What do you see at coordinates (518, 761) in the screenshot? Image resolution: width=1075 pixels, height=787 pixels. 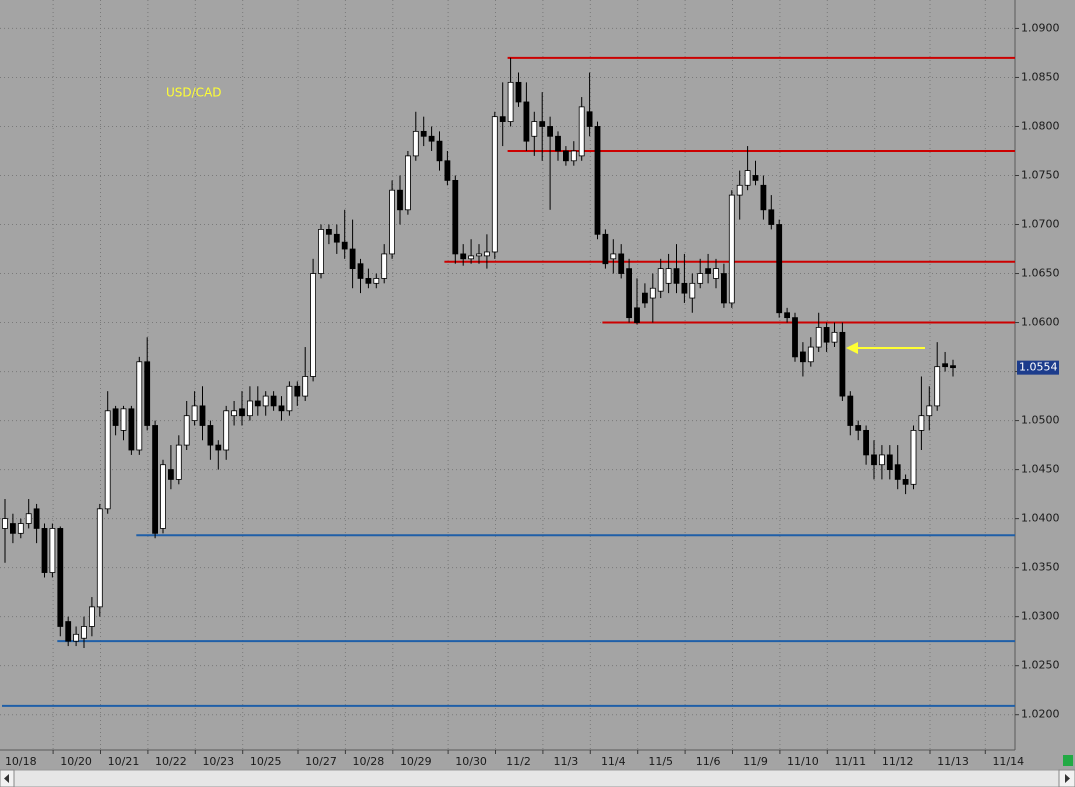 I see `x-tick-label: 11/2` at bounding box center [518, 761].